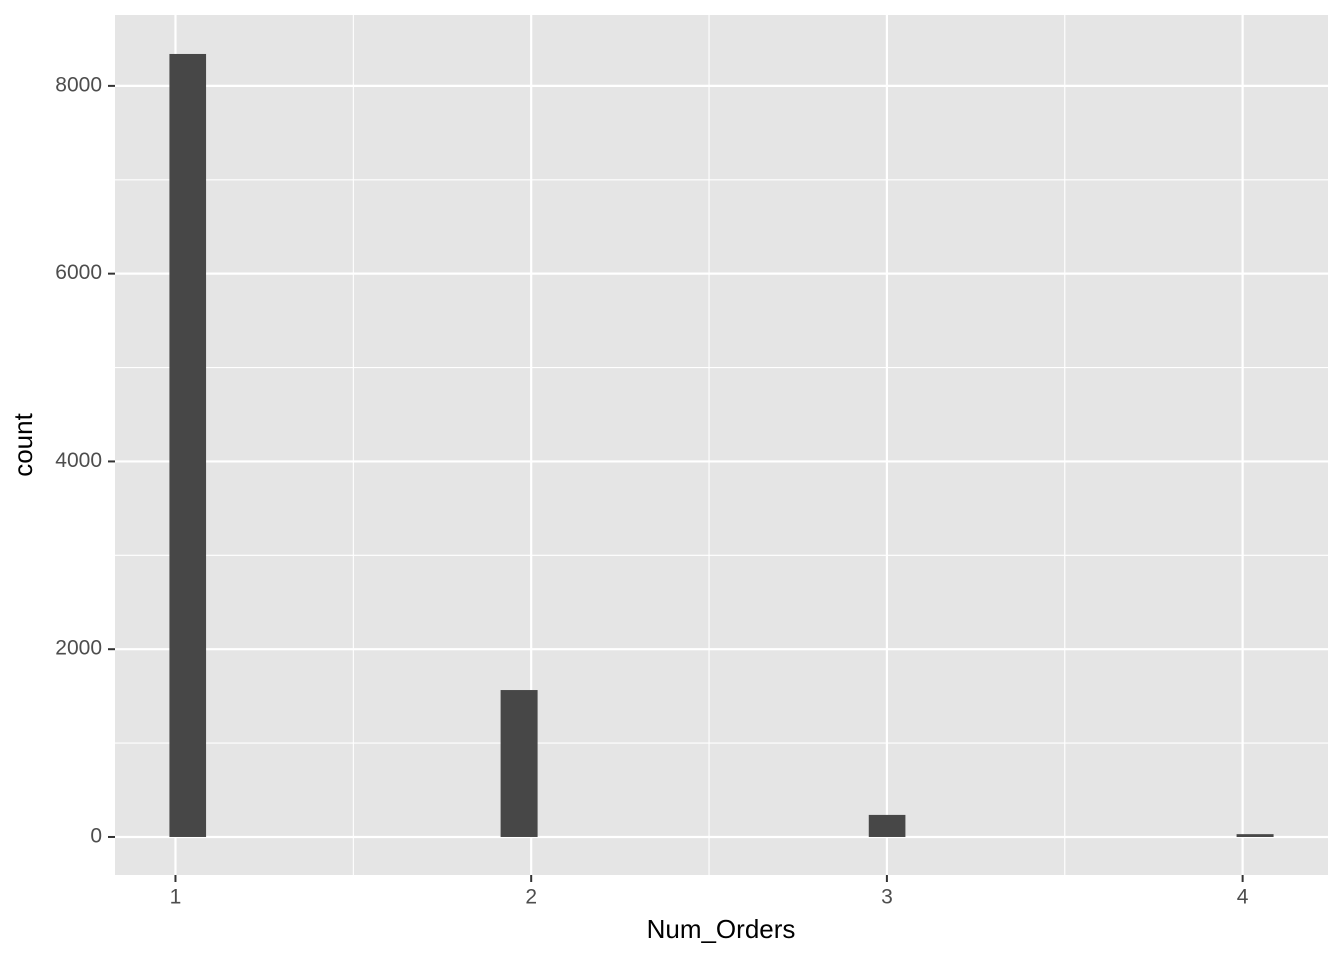 This screenshot has height=960, width=1344. Describe the element at coordinates (78, 272) in the screenshot. I see `y-tick-label: 6000` at that location.